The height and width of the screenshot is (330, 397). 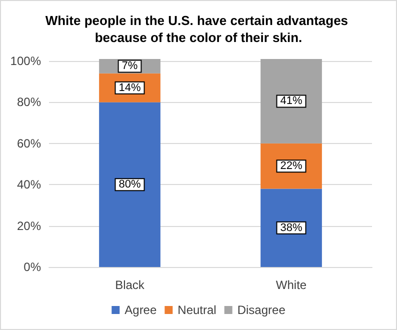 What do you see at coordinates (197, 310) in the screenshot?
I see `legend-label: Neutral` at bounding box center [197, 310].